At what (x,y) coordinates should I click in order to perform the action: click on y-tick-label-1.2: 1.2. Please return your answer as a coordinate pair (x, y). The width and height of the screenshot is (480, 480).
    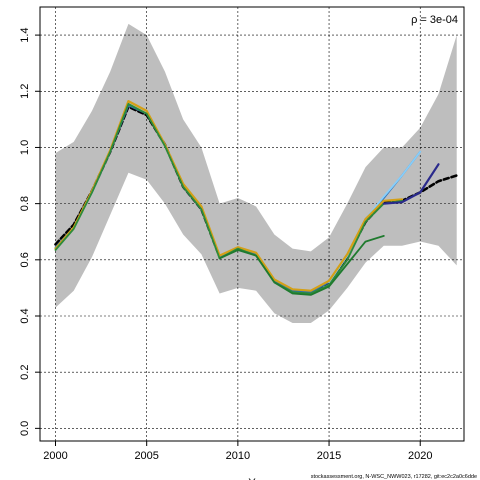
    Looking at the image, I should click on (25, 91).